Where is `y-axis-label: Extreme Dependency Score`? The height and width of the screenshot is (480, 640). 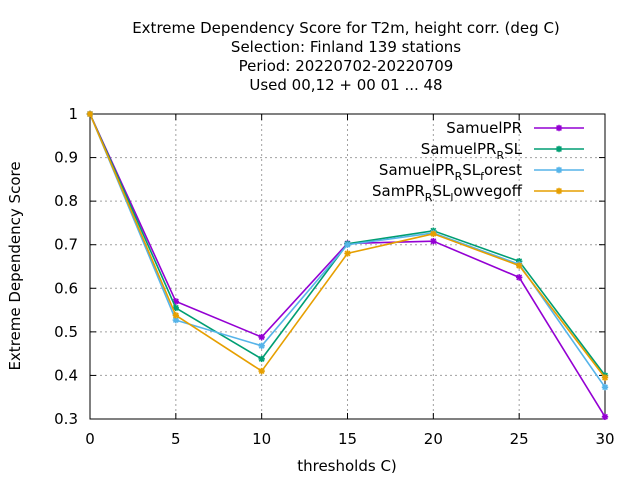 y-axis-label: Extreme Dependency Score is located at coordinates (15, 265).